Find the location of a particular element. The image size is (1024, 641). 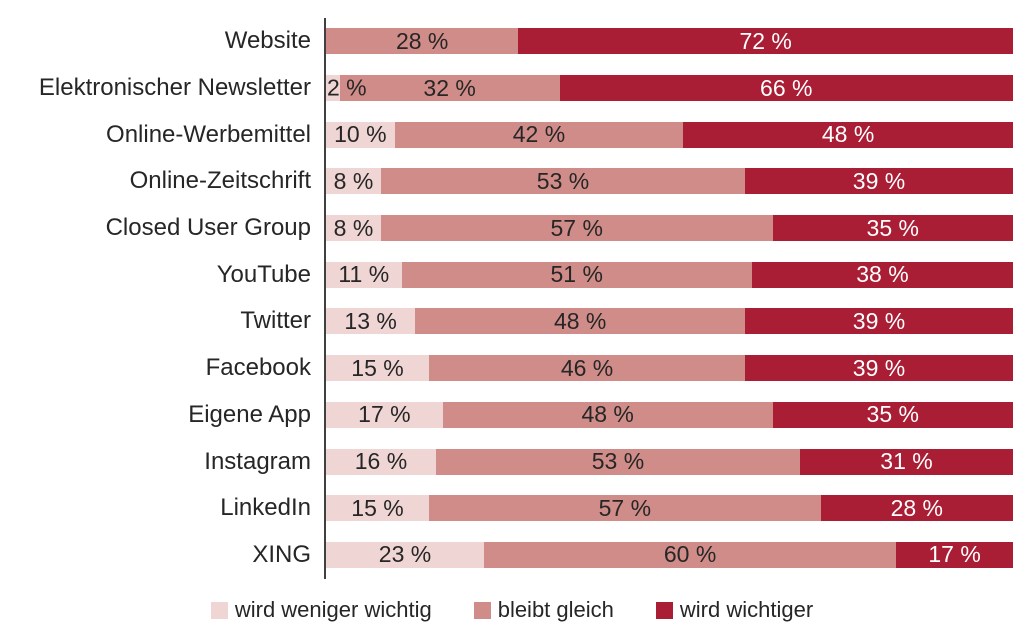

value-label: 13 % is located at coordinates (370, 320).